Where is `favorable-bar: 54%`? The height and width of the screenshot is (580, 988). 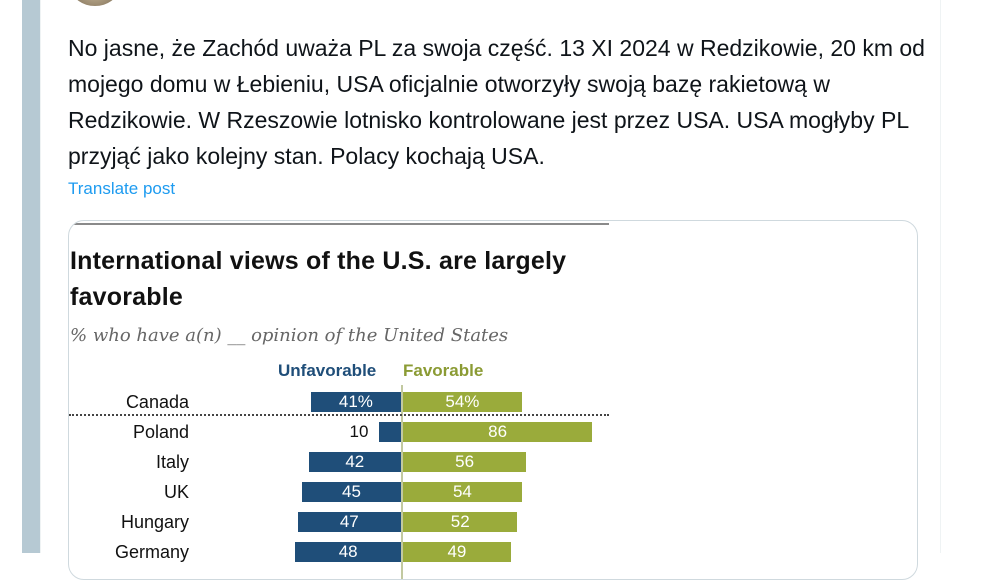 favorable-bar: 54% is located at coordinates (462, 402).